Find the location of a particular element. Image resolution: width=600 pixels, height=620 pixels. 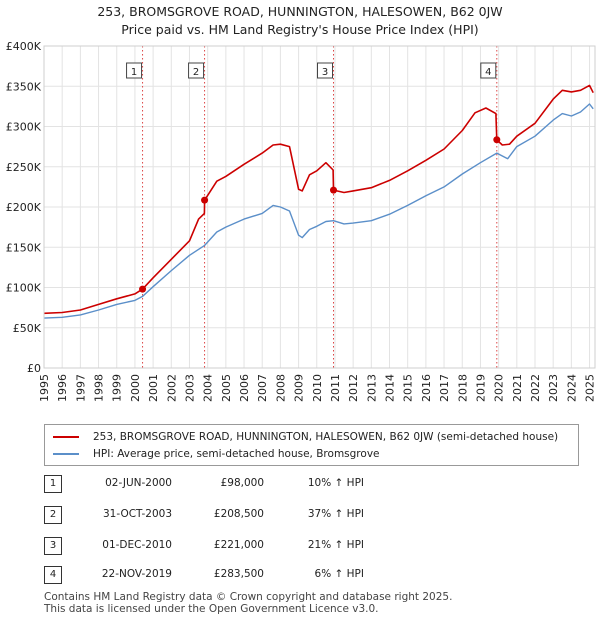

y-tick-label: £350K is located at coordinates (24, 86).